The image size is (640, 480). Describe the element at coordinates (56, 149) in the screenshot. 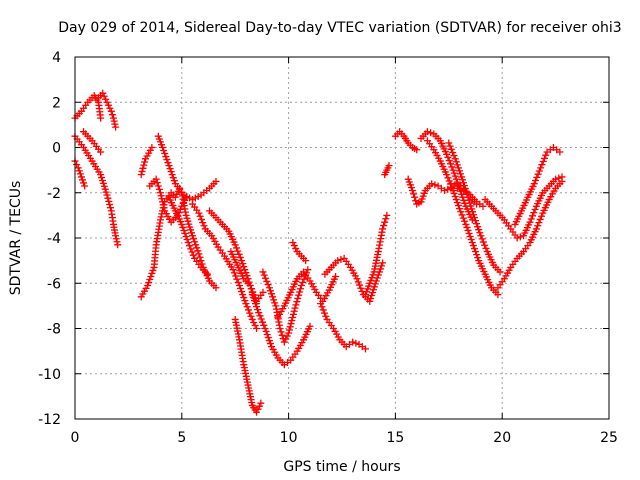

I see `y-tick-label: 0` at that location.